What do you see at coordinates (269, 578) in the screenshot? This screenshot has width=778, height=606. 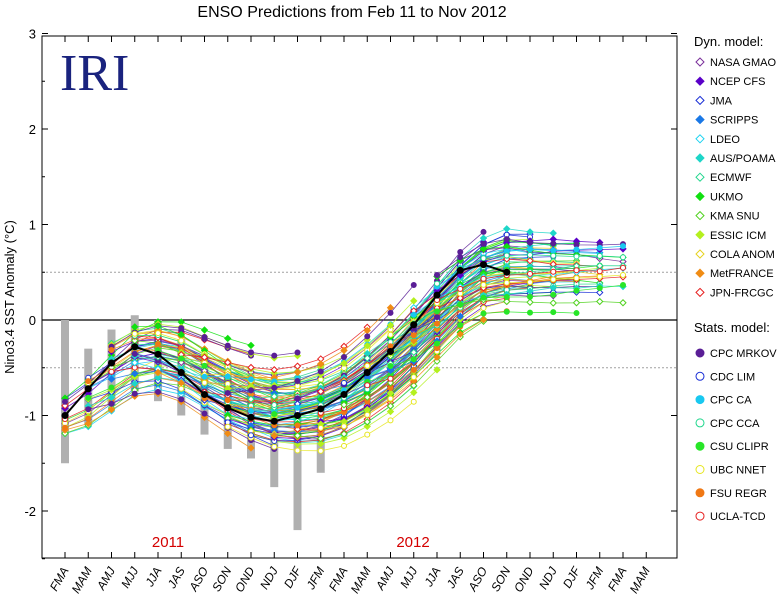 I see `x-tick-label: NDJ` at bounding box center [269, 578].